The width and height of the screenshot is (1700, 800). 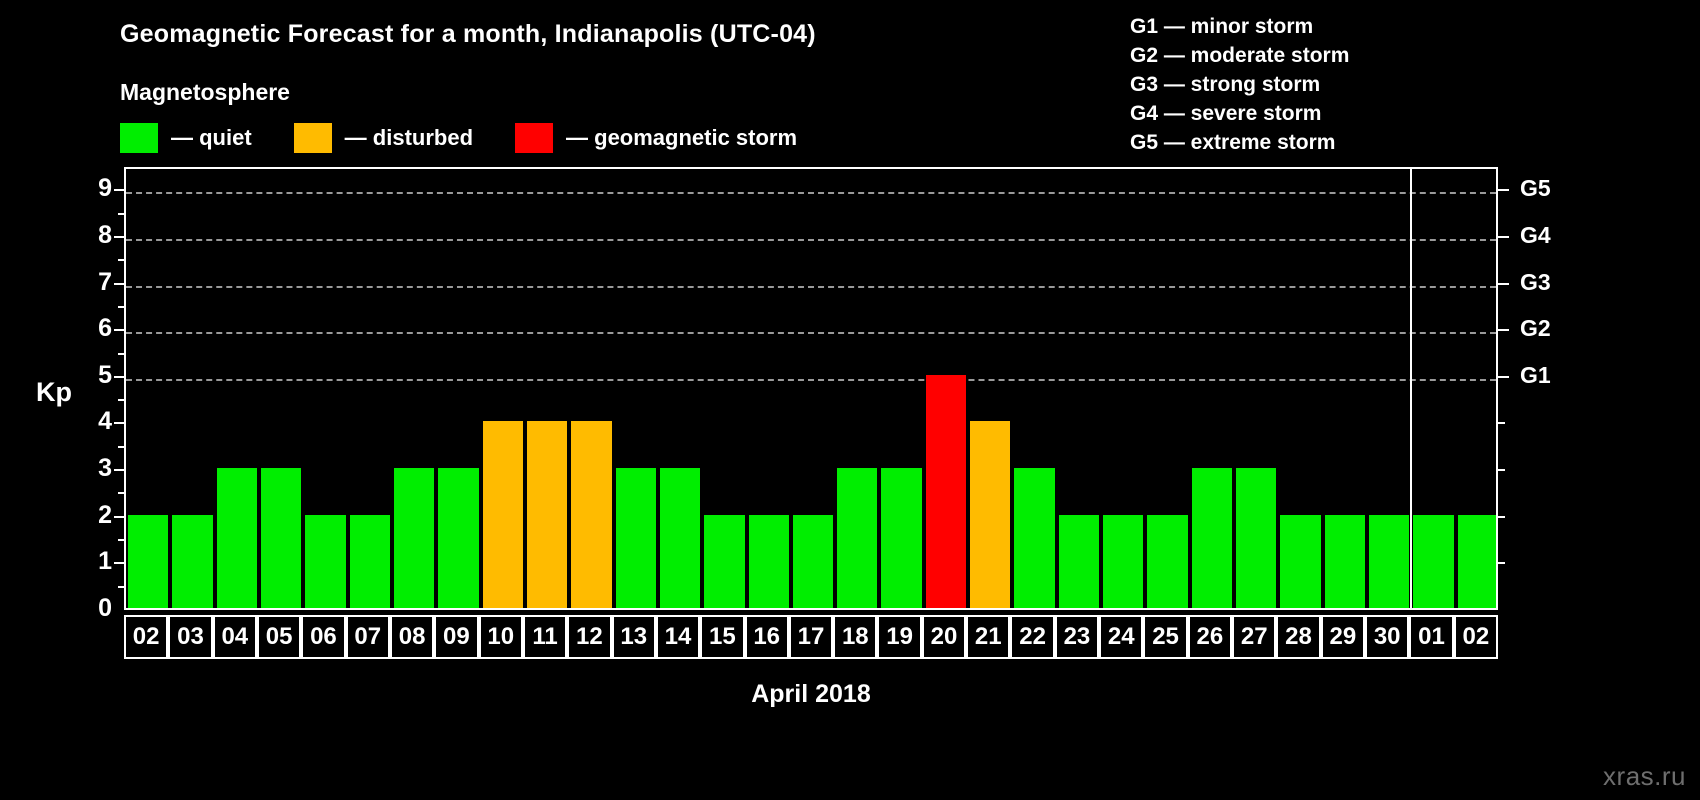 What do you see at coordinates (1343, 637) in the screenshot?
I see `date-label-27: 29` at bounding box center [1343, 637].